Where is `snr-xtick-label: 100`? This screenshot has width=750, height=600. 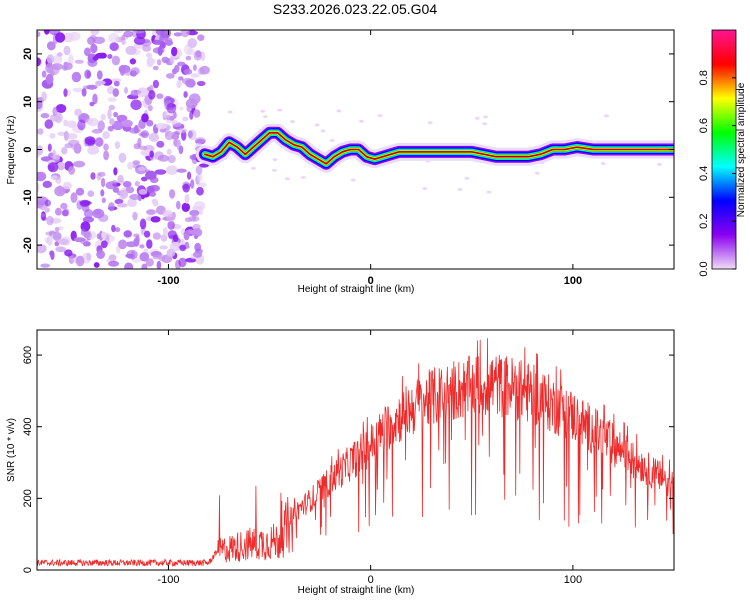
snr-xtick-label: 100 is located at coordinates (573, 580).